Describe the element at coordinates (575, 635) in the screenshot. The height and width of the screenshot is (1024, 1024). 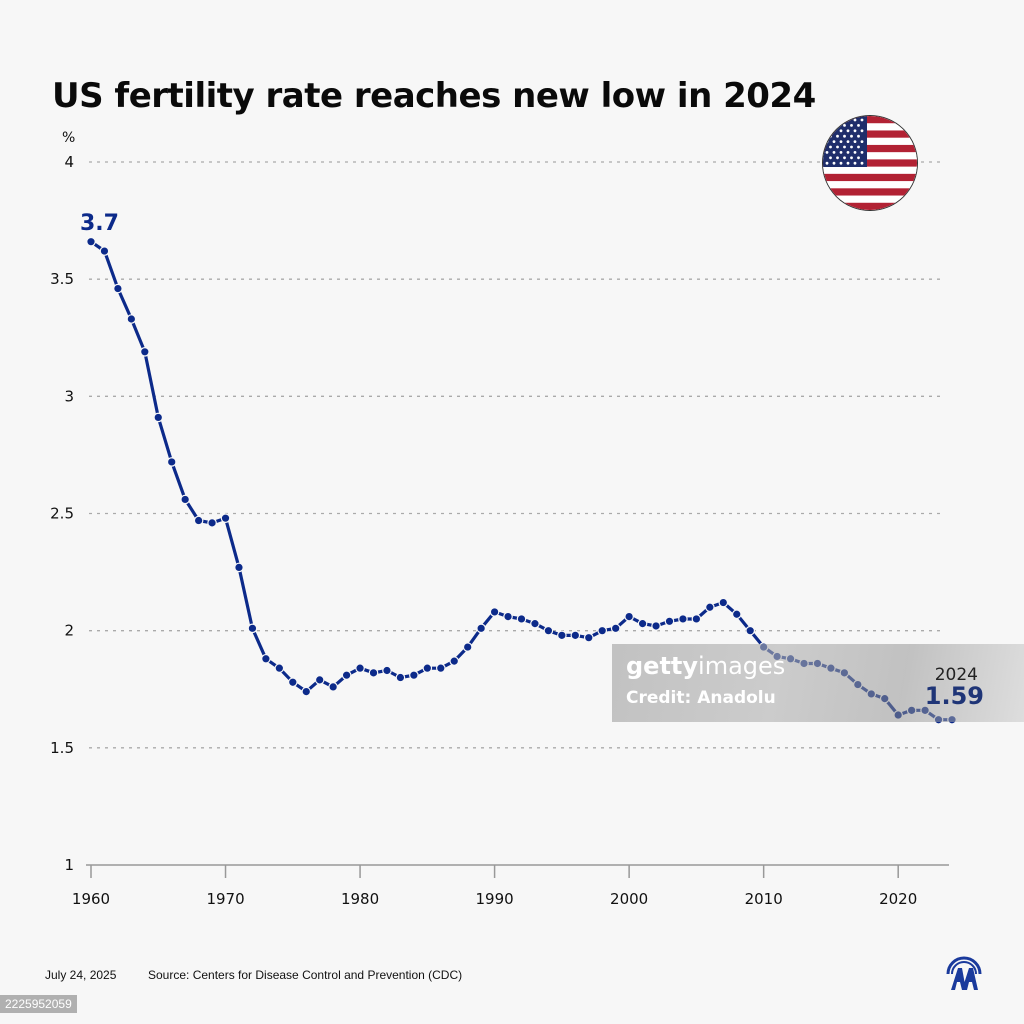
I see `data-point-1996` at that location.